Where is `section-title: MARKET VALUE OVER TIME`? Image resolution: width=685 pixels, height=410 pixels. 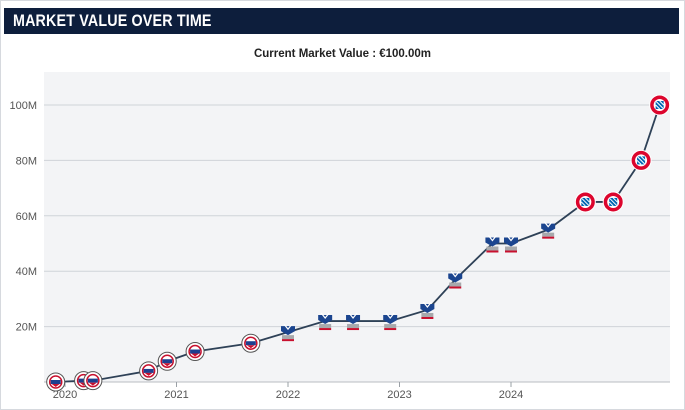
section-title: MARKET VALUE OVER TIME is located at coordinates (112, 20).